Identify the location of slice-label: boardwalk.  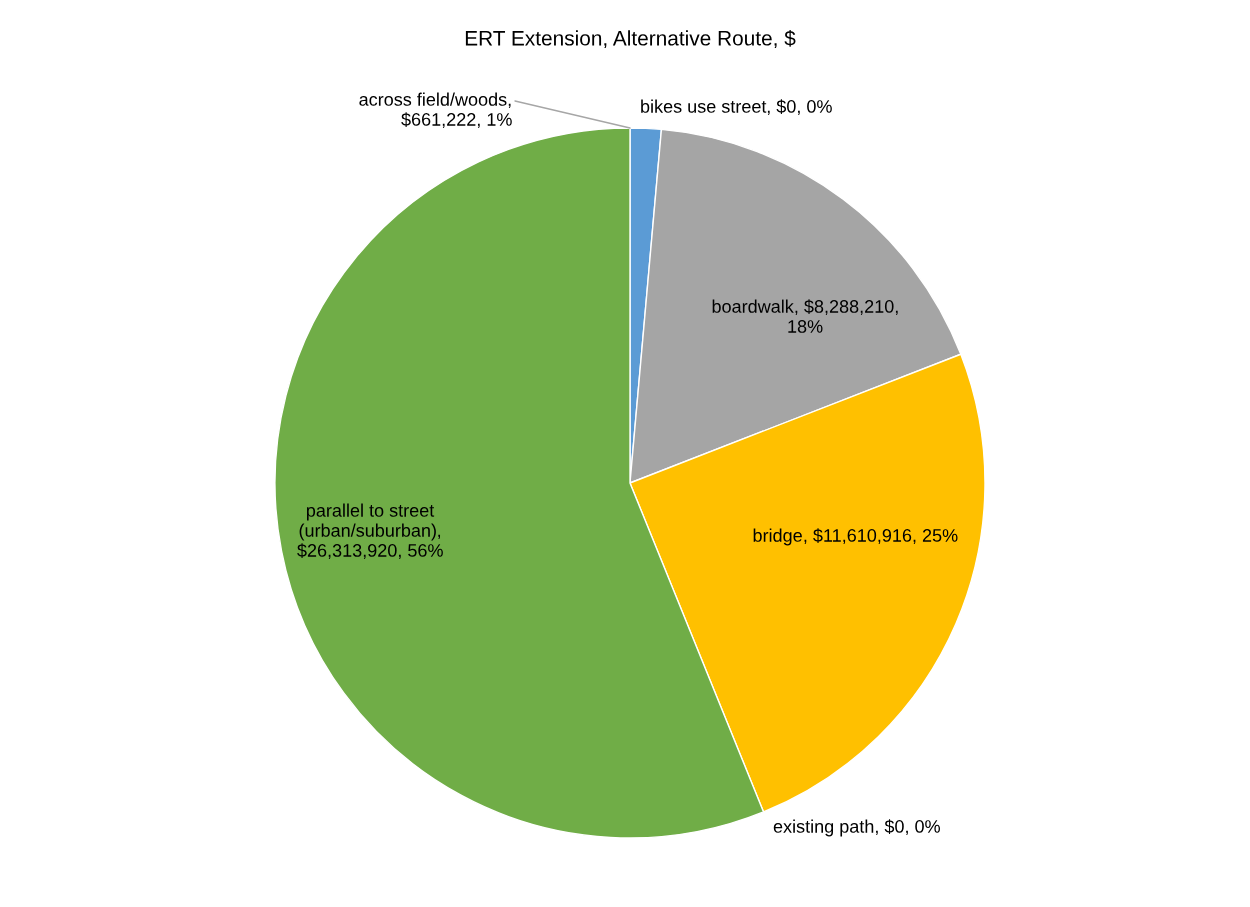
(753, 306).